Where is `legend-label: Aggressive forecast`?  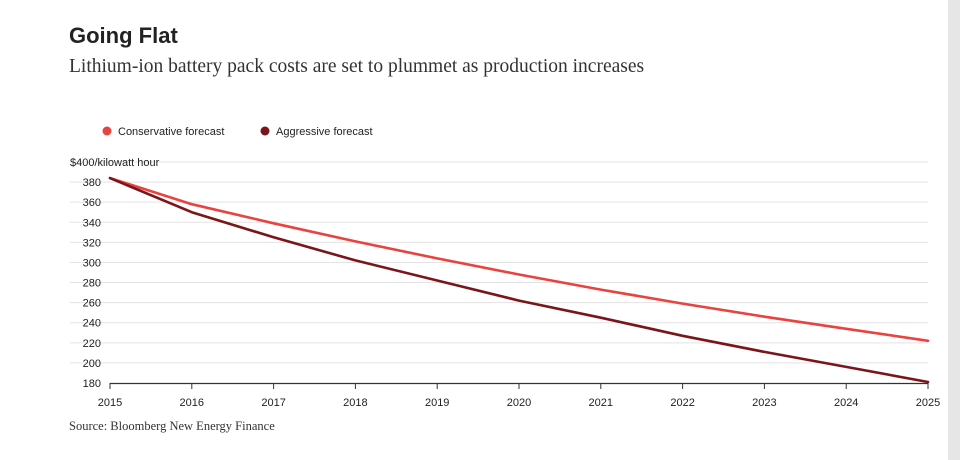
legend-label: Aggressive forecast is located at coordinates (324, 132).